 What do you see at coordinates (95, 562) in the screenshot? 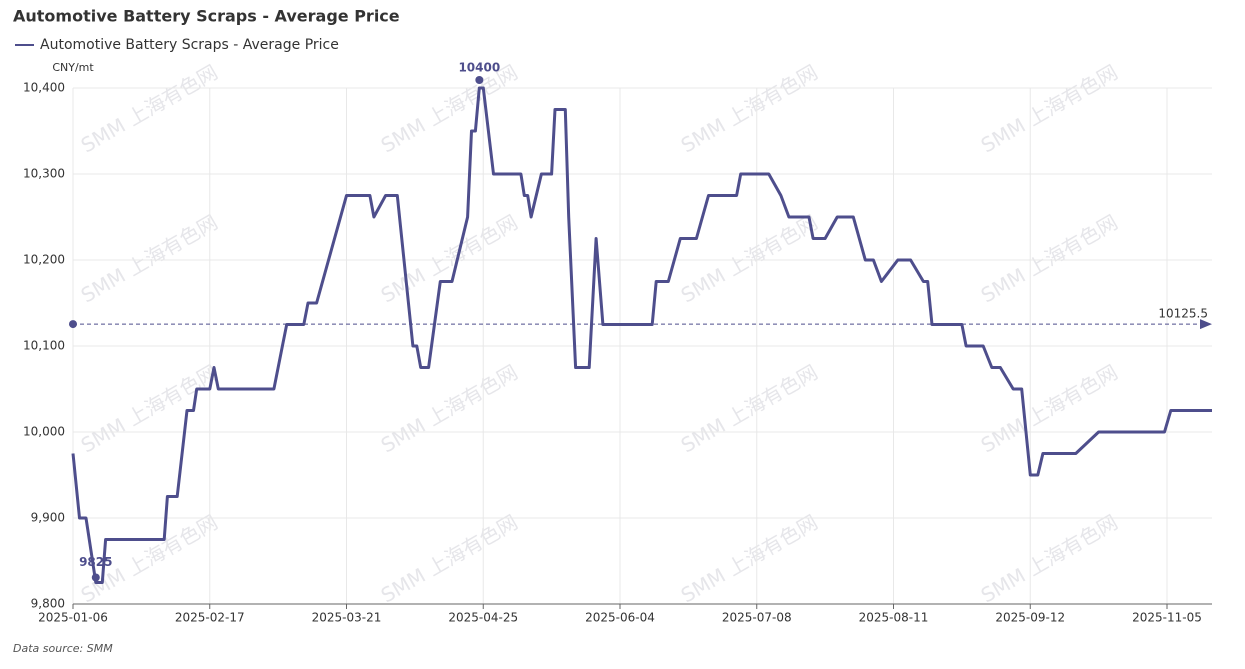
I see `min-label: 9825` at bounding box center [95, 562].